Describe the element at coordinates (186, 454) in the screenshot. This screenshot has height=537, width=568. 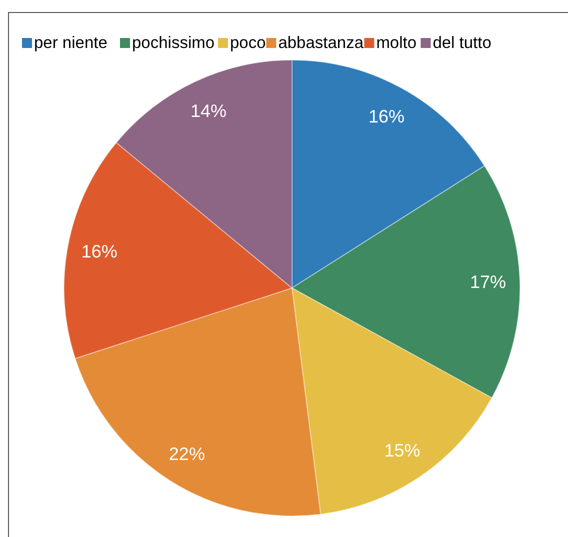
I see `data-label: 22%` at that location.